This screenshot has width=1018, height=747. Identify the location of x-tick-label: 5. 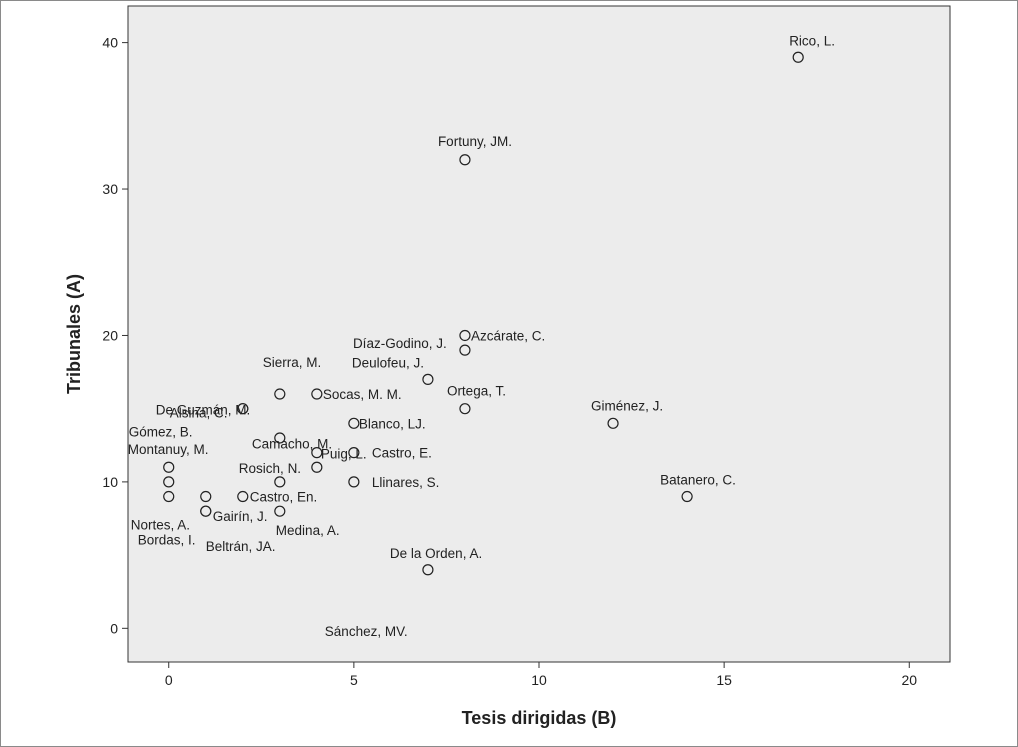
(354, 680).